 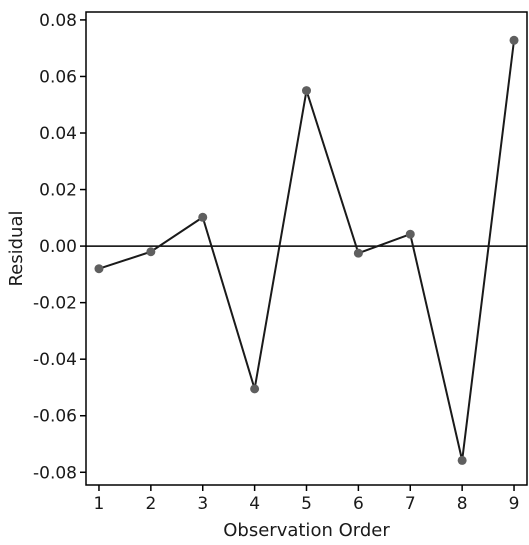 What do you see at coordinates (55, 473) in the screenshot?
I see `y-tick-label: -0.08` at bounding box center [55, 473].